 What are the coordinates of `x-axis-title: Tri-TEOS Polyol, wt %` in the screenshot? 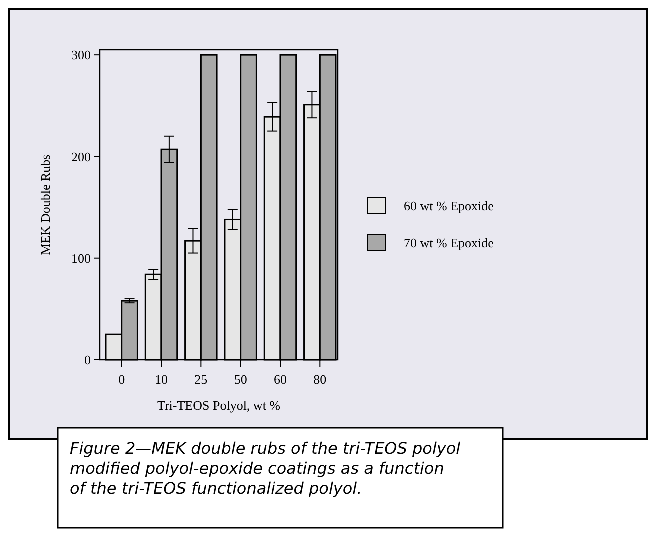 It's located at (219, 405).